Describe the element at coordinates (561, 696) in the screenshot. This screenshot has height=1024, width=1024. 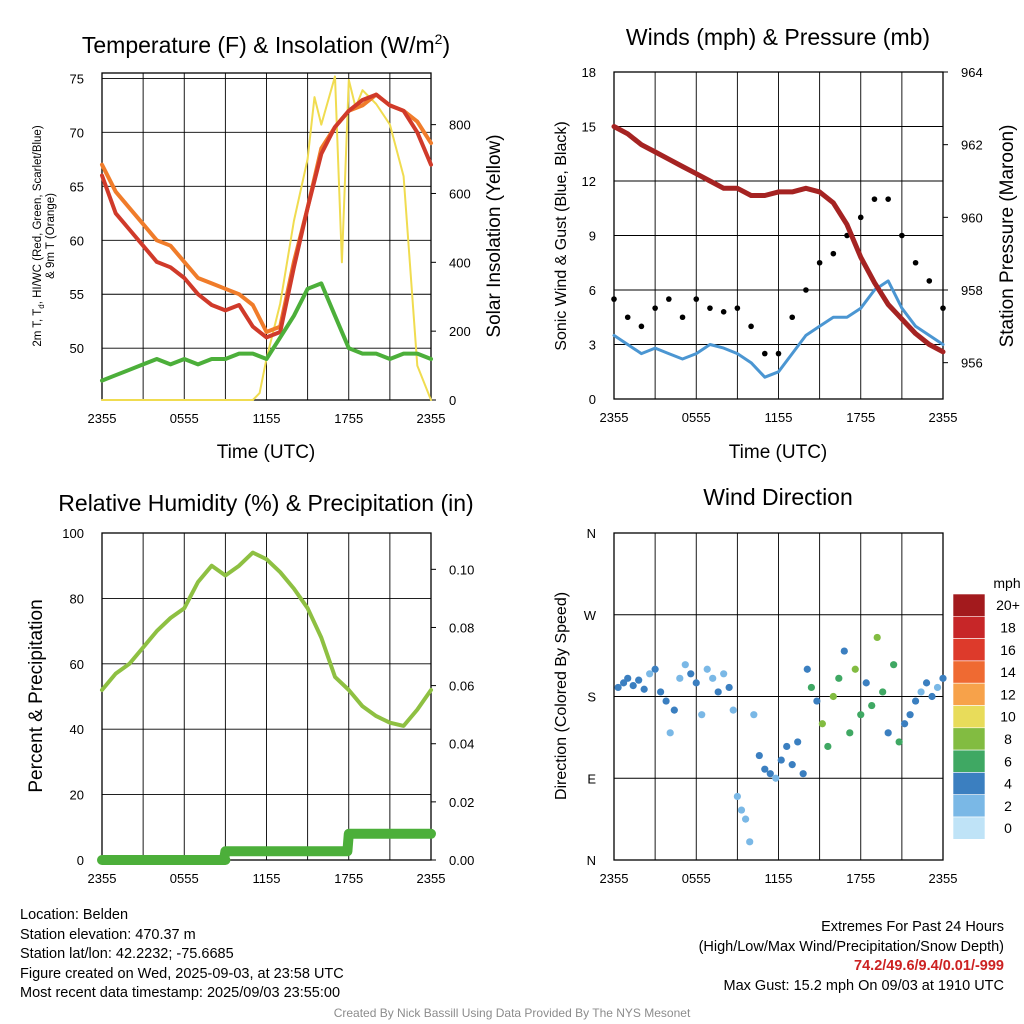
I see `direction-ylabel-left: Direction (Colored By Speed)` at that location.